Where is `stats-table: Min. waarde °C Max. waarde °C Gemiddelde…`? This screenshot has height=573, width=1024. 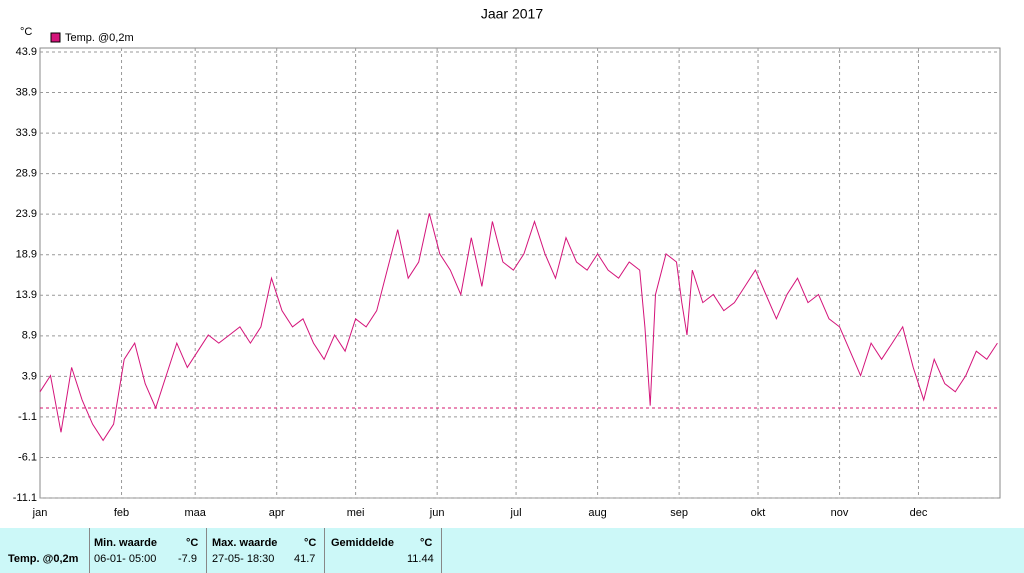
stats-table: Min. waarde °C Max. waarde °C Gemiddelde… is located at coordinates (512, 550).